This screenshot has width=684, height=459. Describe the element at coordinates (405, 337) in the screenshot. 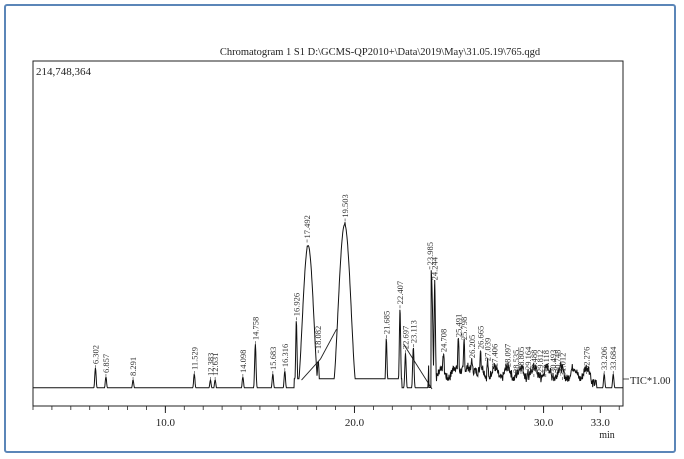

I see `peak-label-22-697: 22.697` at that location.